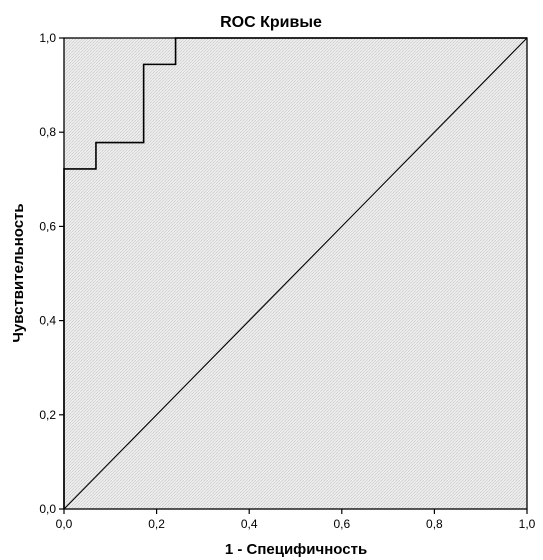  I want to click on x-tick-label: 0,2, so click(156, 524).